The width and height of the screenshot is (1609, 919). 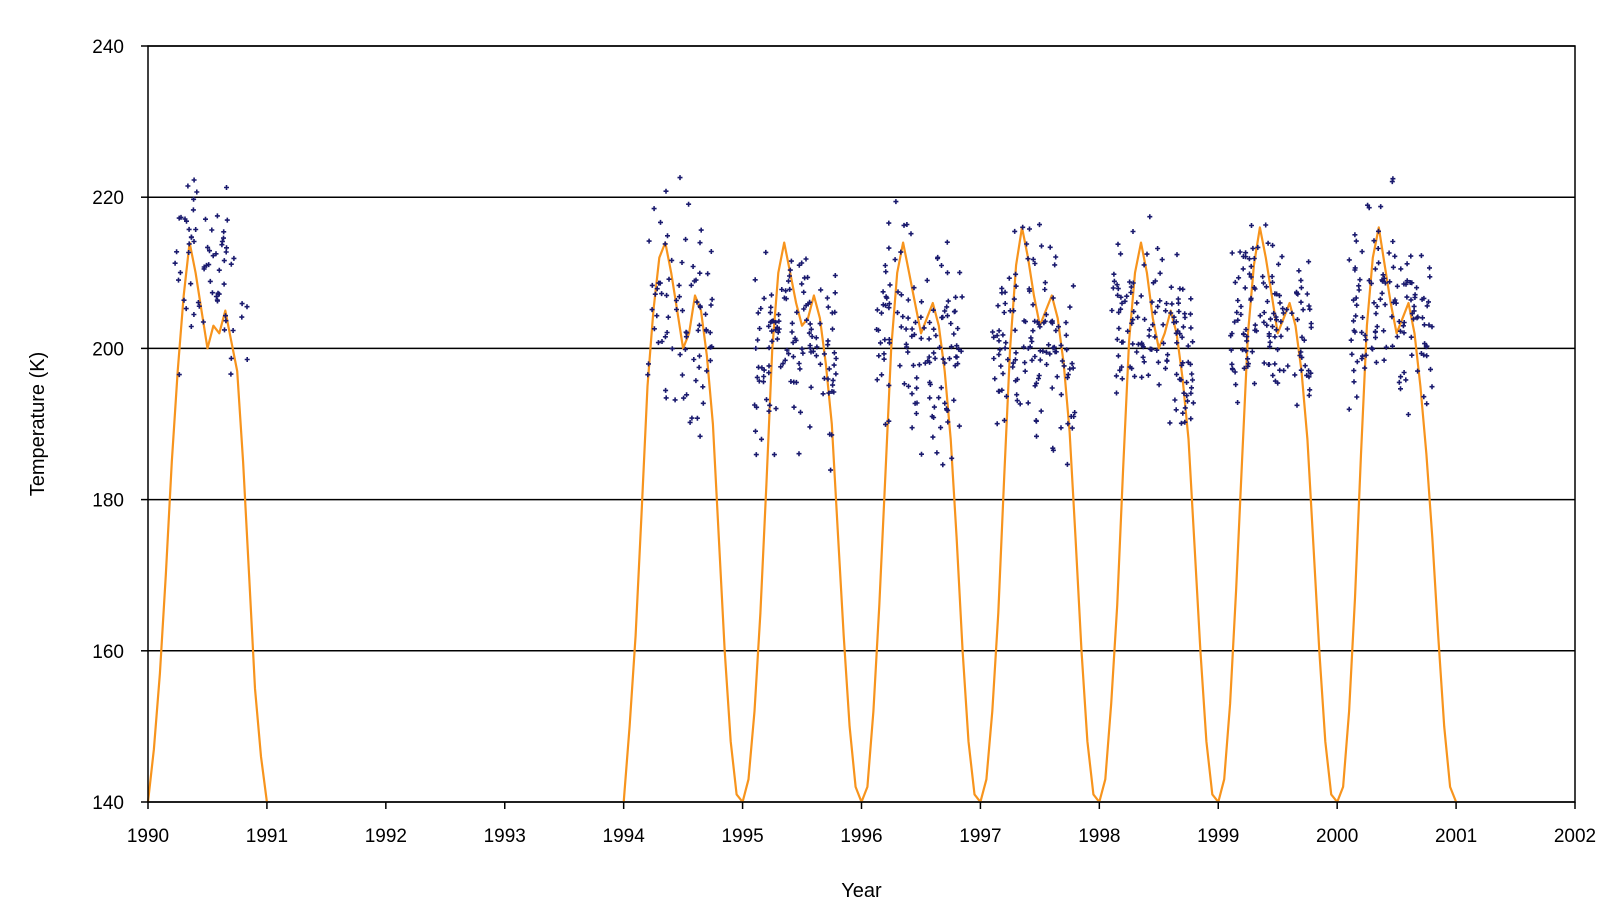 I want to click on y-tick-label: 140, so click(x=108, y=803).